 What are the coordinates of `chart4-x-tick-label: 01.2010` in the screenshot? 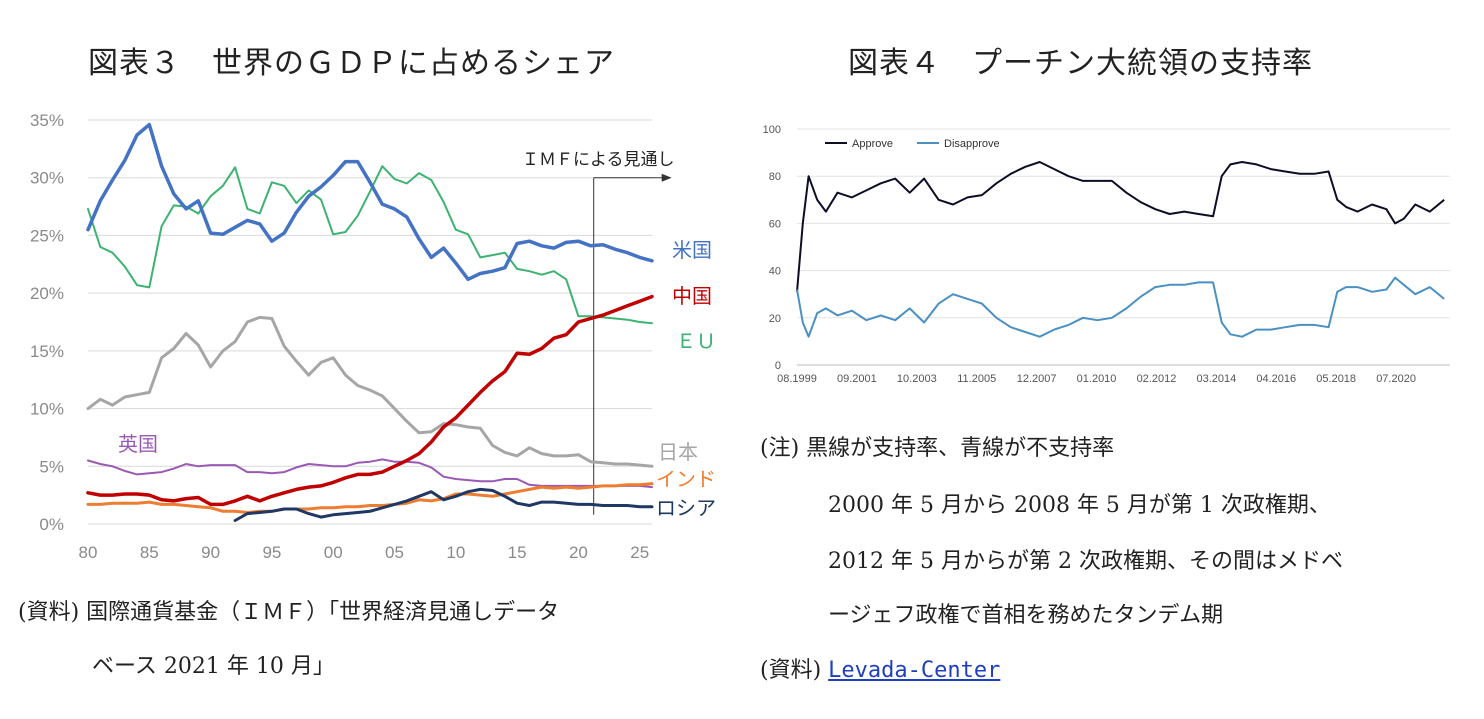 It's located at (1097, 379).